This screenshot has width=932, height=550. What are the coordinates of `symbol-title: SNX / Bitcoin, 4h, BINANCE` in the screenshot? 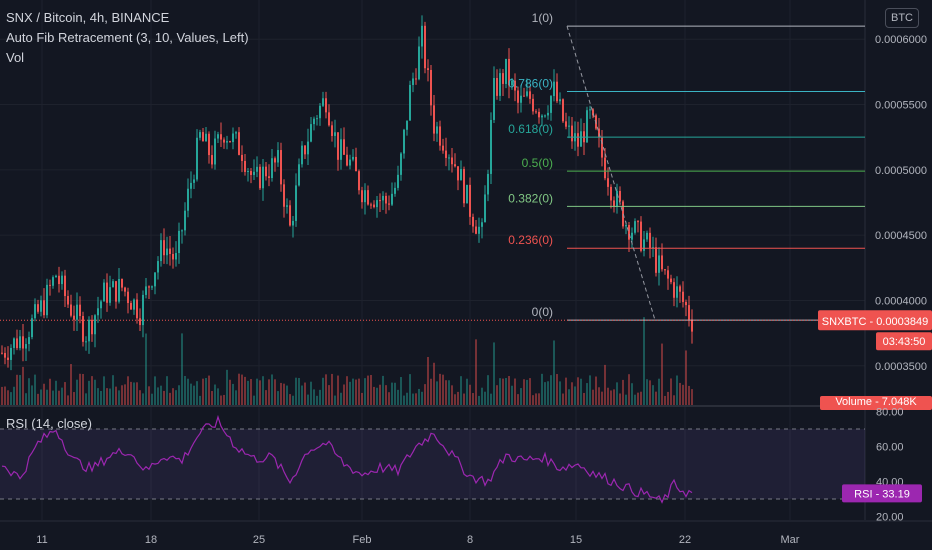 It's located at (88, 17).